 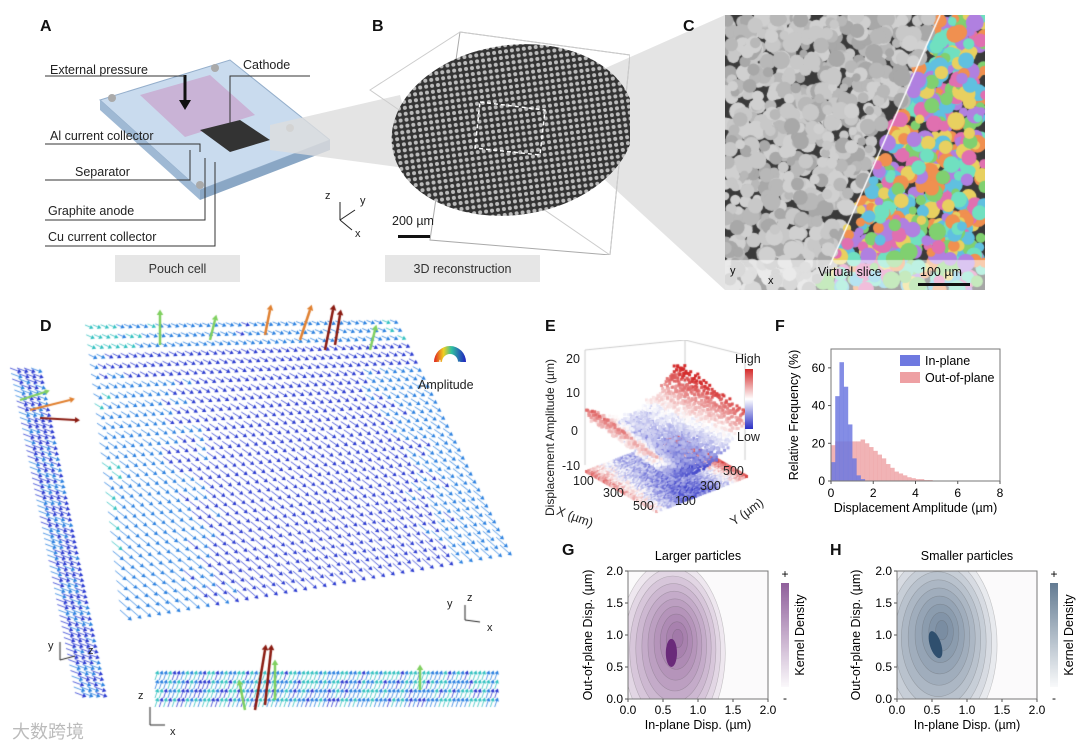 What do you see at coordinates (780, 326) in the screenshot?
I see `panel-label-f: F` at bounding box center [780, 326].